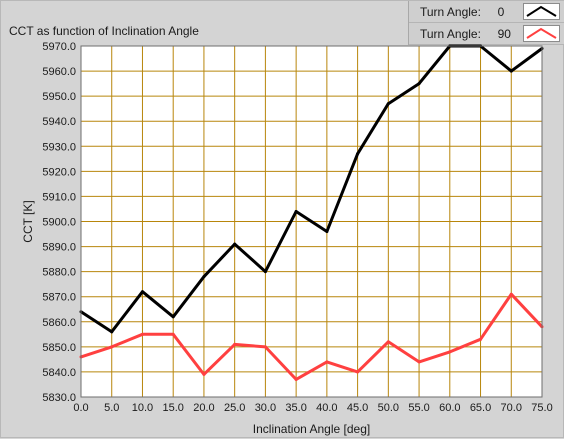  Describe the element at coordinates (326, 408) in the screenshot. I see `x-tick-label: 40.0` at that location.